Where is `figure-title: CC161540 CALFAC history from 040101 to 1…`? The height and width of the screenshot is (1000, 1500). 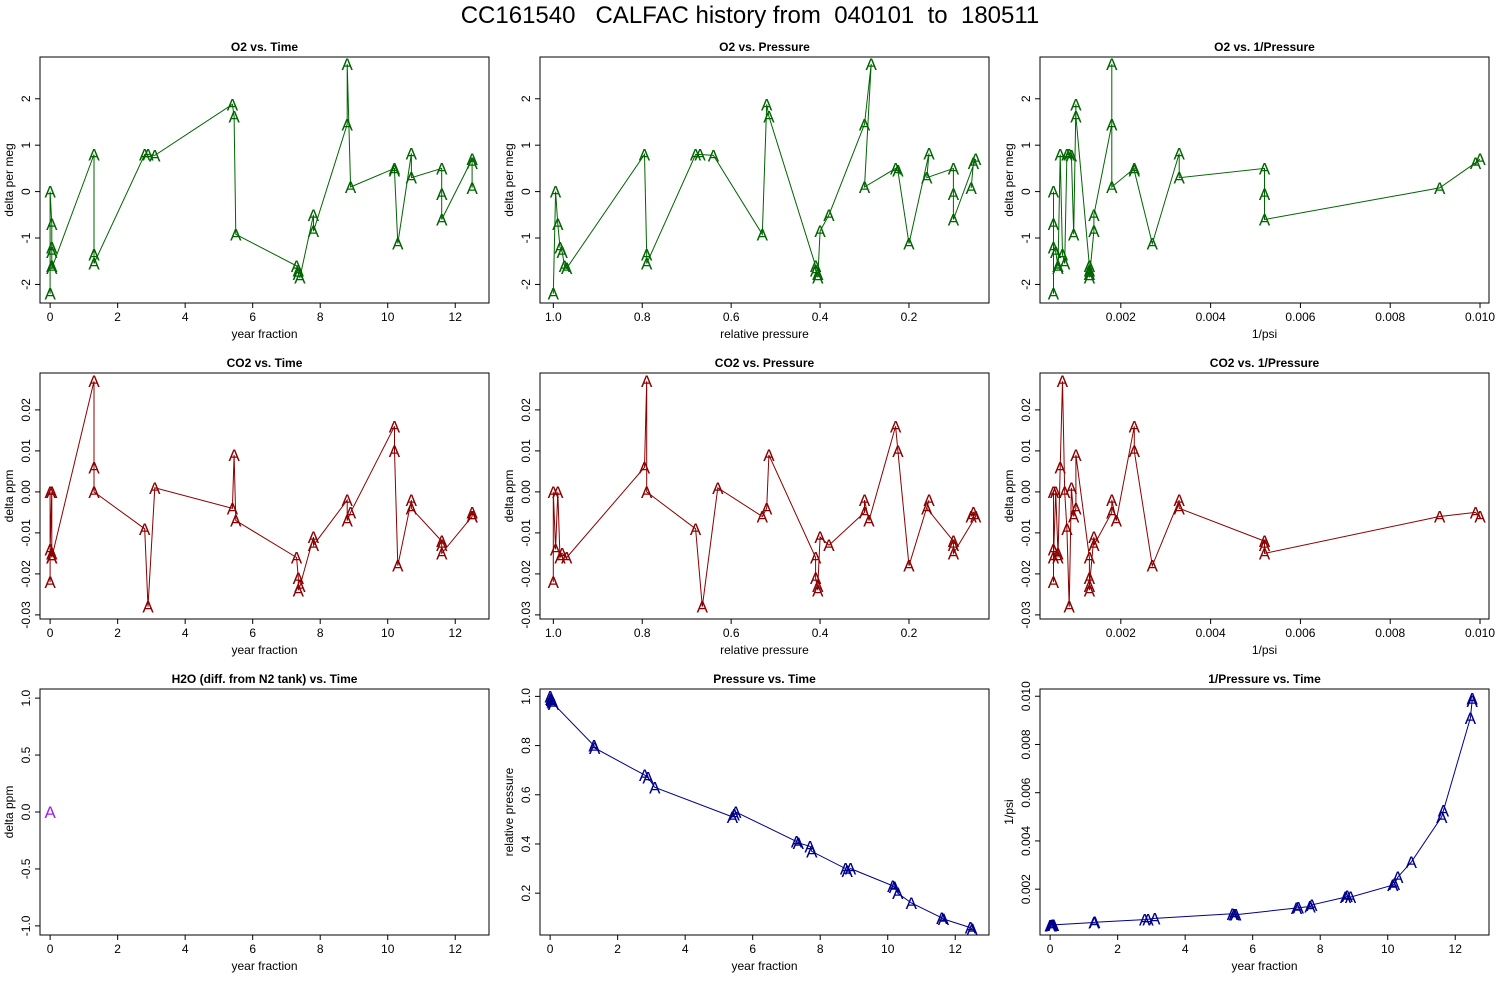
figure-title: CC161540 CALFAC history from 040101 to 1… is located at coordinates (750, 15).